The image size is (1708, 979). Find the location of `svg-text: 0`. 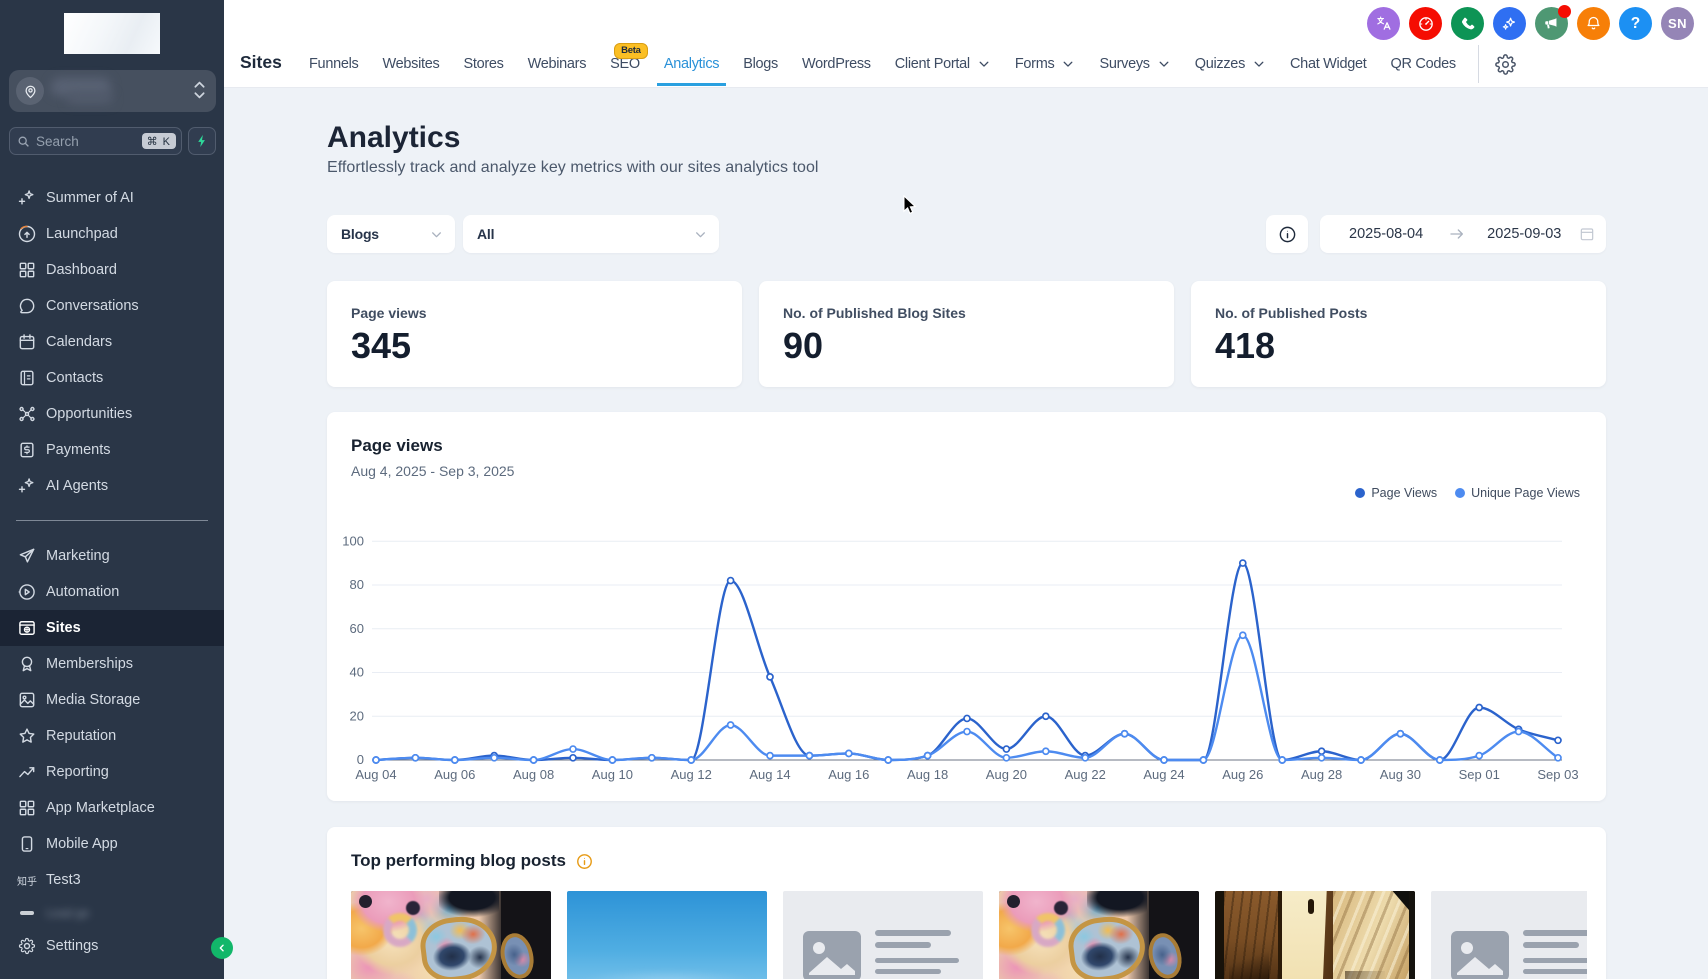

svg-text: 0 is located at coordinates (360, 759).